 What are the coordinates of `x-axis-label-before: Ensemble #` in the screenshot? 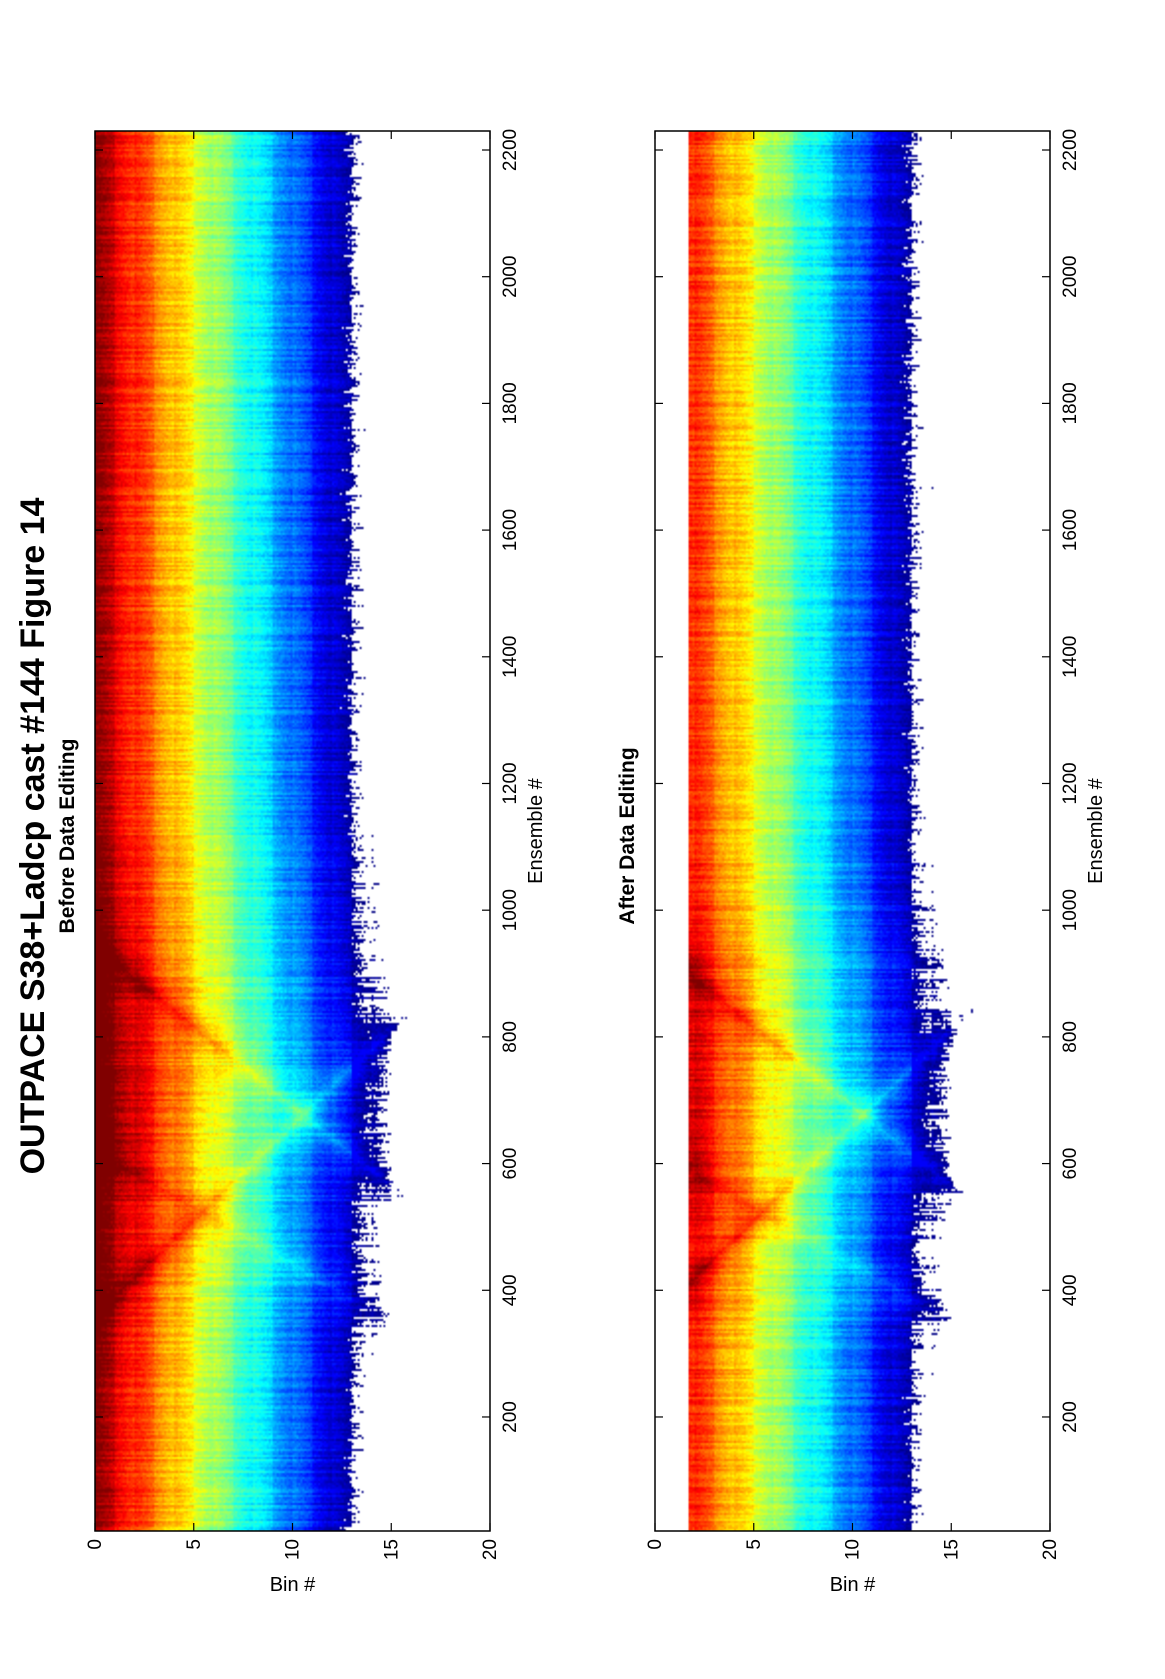 It's located at (536, 830).